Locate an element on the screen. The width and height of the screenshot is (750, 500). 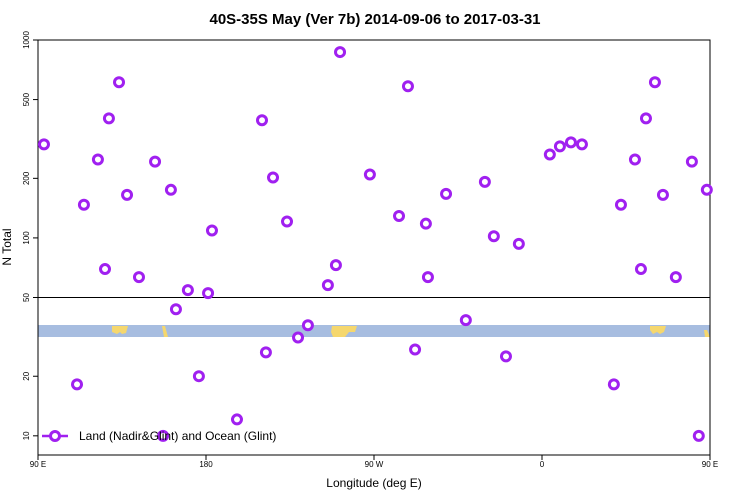
y-tick-label: 20 is located at coordinates (26, 375).